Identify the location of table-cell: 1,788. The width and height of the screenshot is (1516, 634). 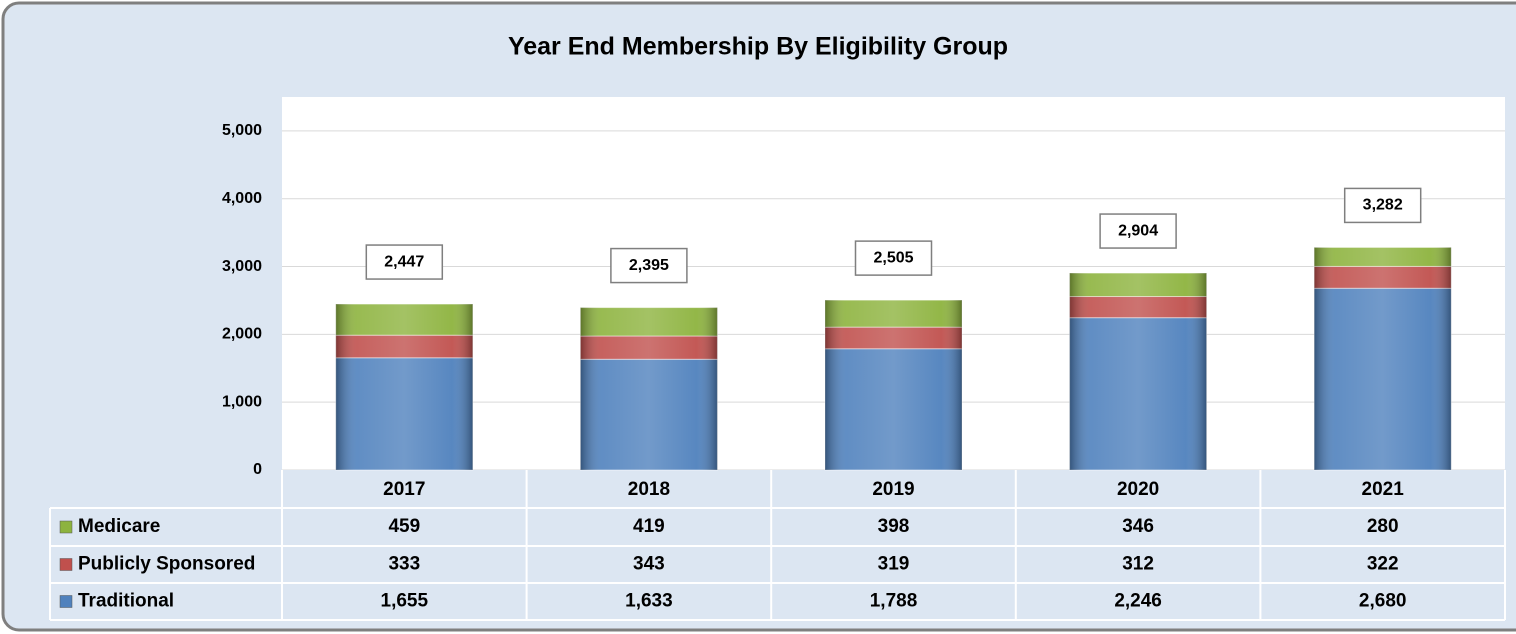
(894, 601).